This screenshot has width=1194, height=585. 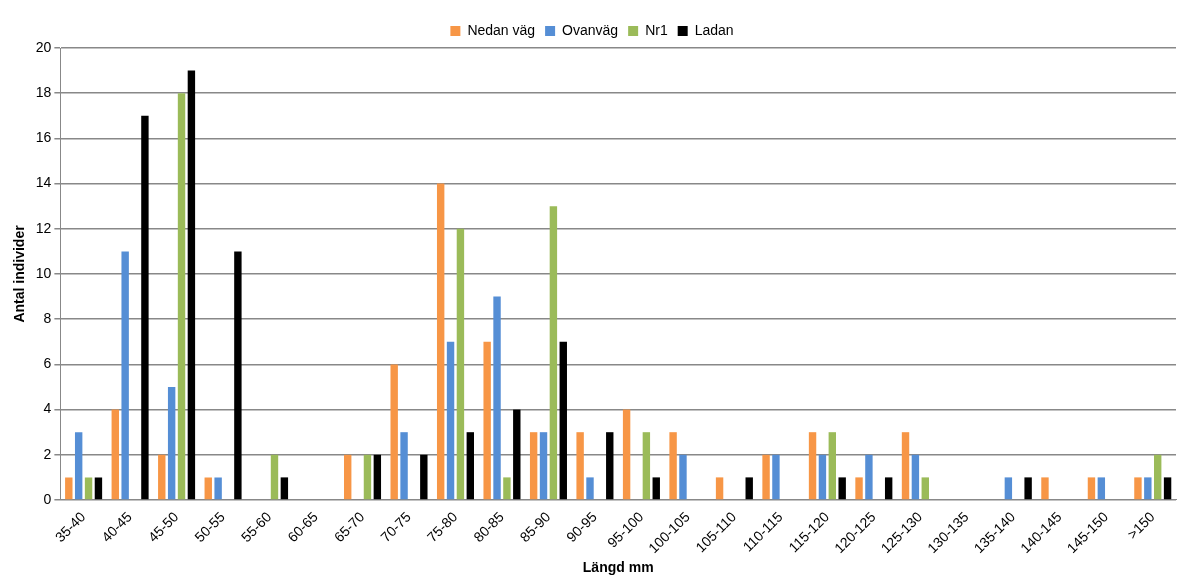 What do you see at coordinates (43, 137) in the screenshot?
I see `y-tick-label: 16` at bounding box center [43, 137].